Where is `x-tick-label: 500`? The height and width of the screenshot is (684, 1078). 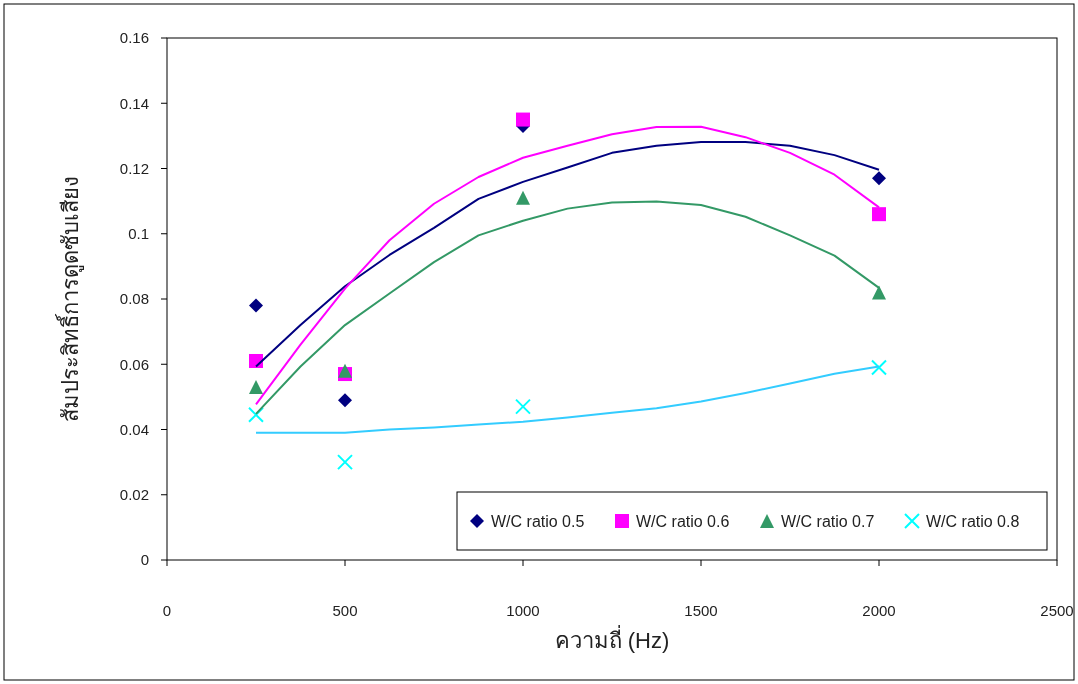 x-tick-label: 500 is located at coordinates (345, 610).